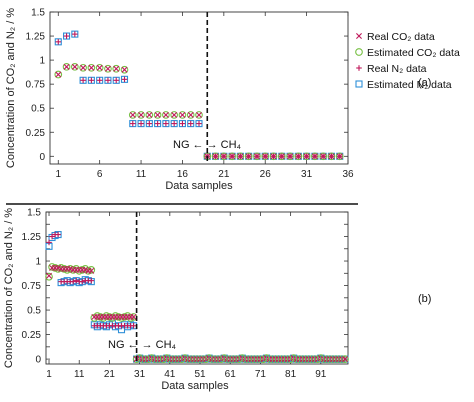 This screenshot has height=402, width=474. Describe the element at coordinates (9, 288) in the screenshot. I see `panel-b-y-axis-label: Concentration of CO₂ and N₂ / %` at that location.